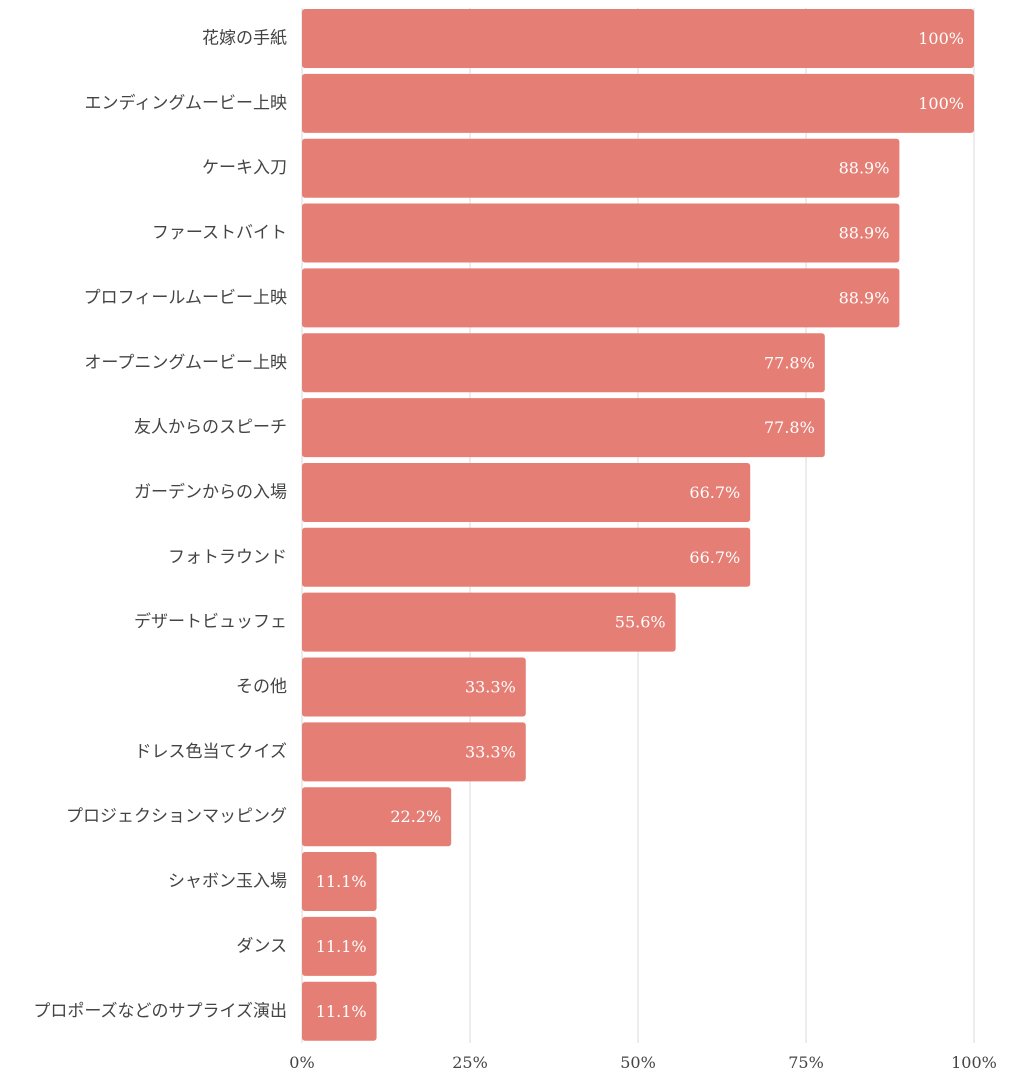 The width and height of the screenshot is (1024, 1083). I want to click on value-label: 55.6%, so click(640, 622).